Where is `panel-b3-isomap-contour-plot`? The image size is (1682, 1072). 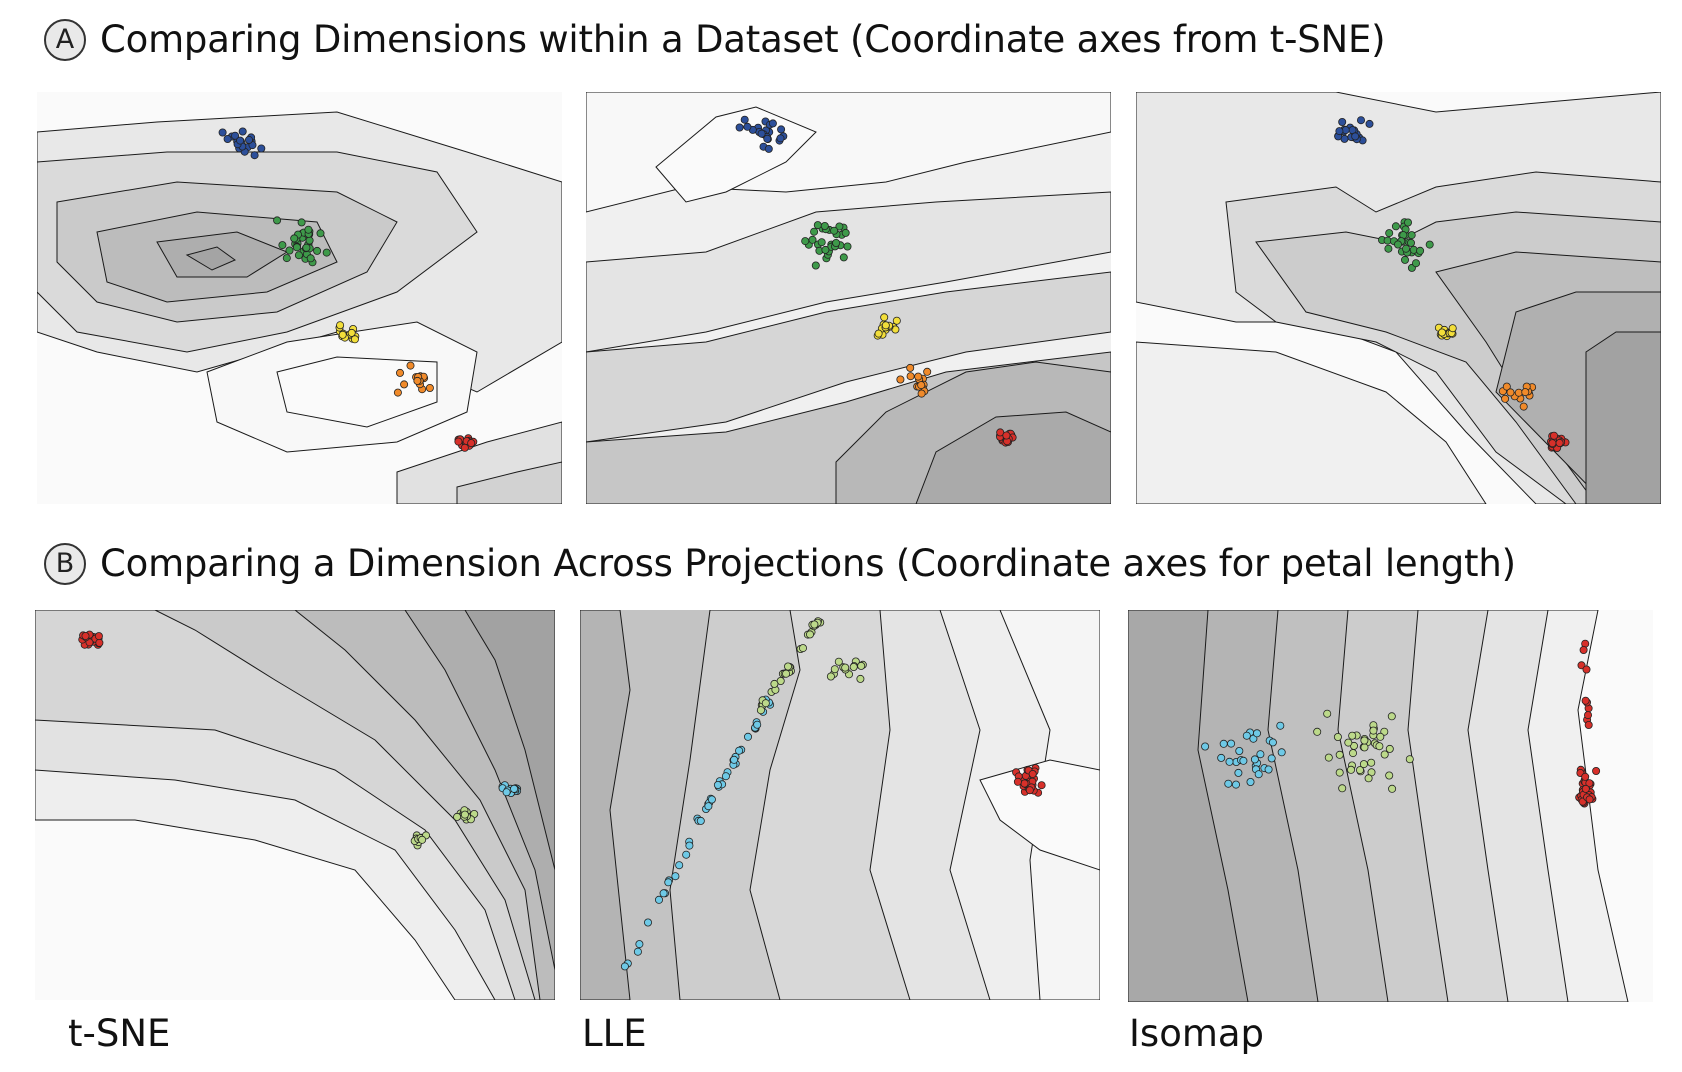 panel-b3-isomap-contour-plot is located at coordinates (1390, 806).